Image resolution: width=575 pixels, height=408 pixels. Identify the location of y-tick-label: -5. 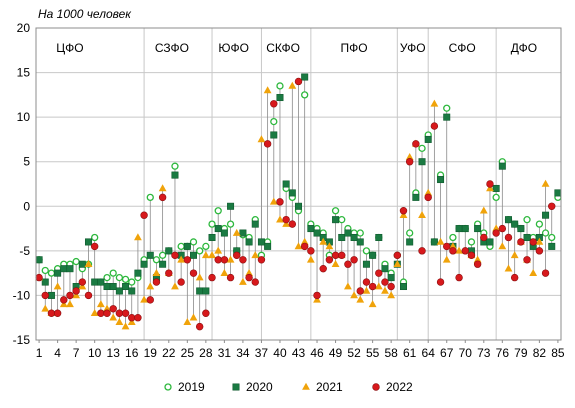
(24, 251).